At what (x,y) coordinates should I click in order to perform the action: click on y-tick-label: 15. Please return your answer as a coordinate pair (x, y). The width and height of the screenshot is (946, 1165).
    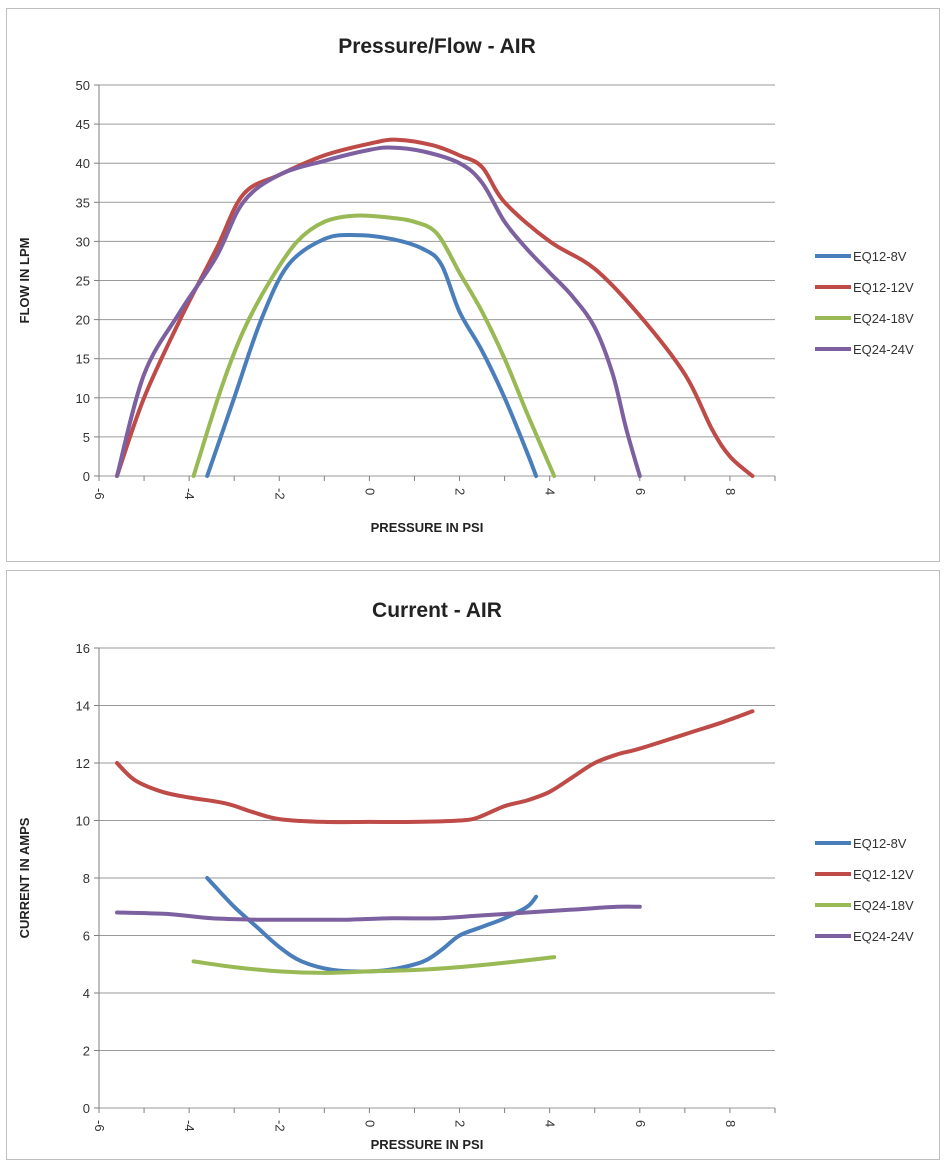
    Looking at the image, I should click on (83, 359).